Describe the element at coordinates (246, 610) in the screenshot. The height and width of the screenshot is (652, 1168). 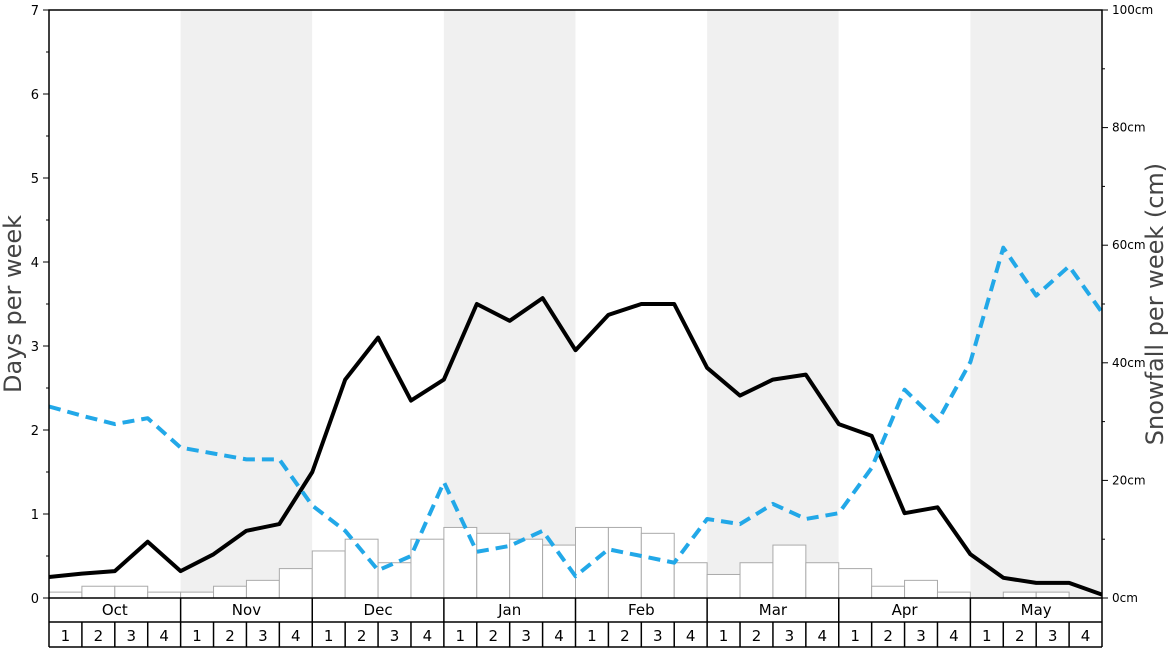
I see `month-label: Nov` at that location.